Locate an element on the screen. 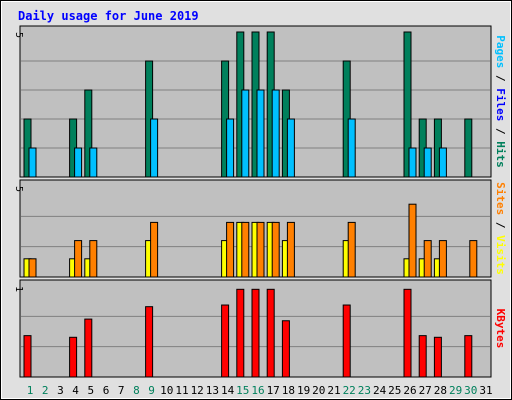 The height and width of the screenshot is (400, 512). x-tick-day-4: 4 is located at coordinates (75, 390).